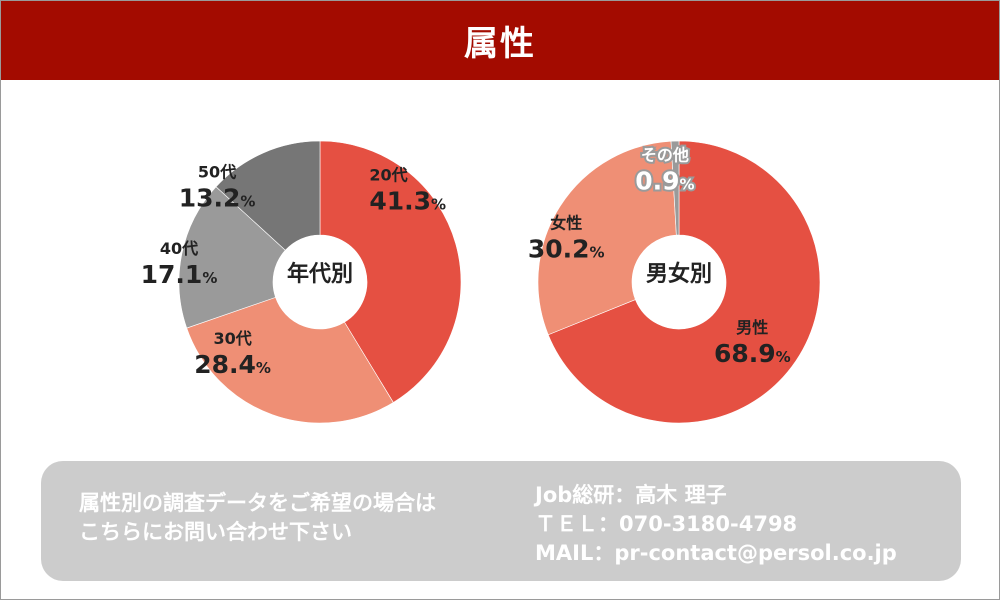 The width and height of the screenshot is (1000, 600). Describe the element at coordinates (597, 252) in the screenshot. I see `gender-unit-label-2: %` at that location.